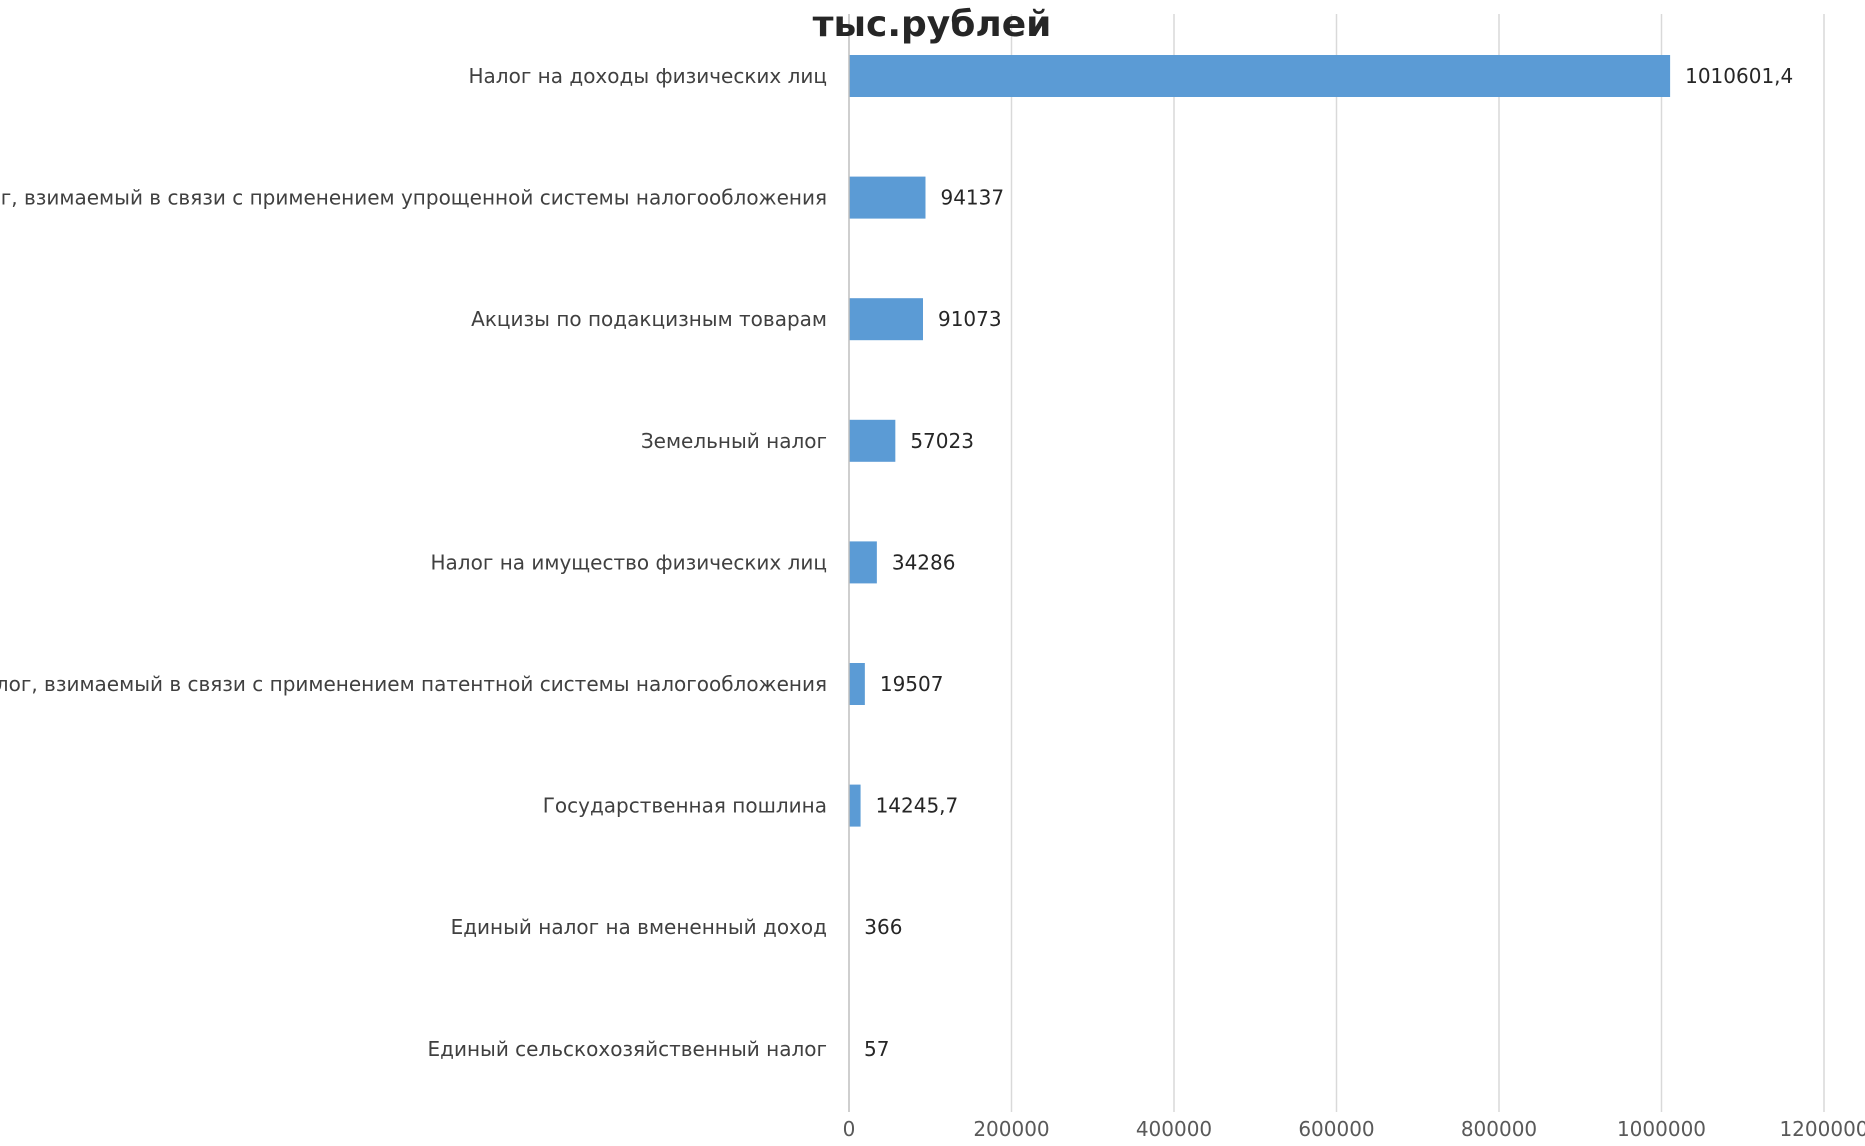  What do you see at coordinates (629, 562) in the screenshot?
I see `category-label-4: Налог на имущество физических лиц` at bounding box center [629, 562].